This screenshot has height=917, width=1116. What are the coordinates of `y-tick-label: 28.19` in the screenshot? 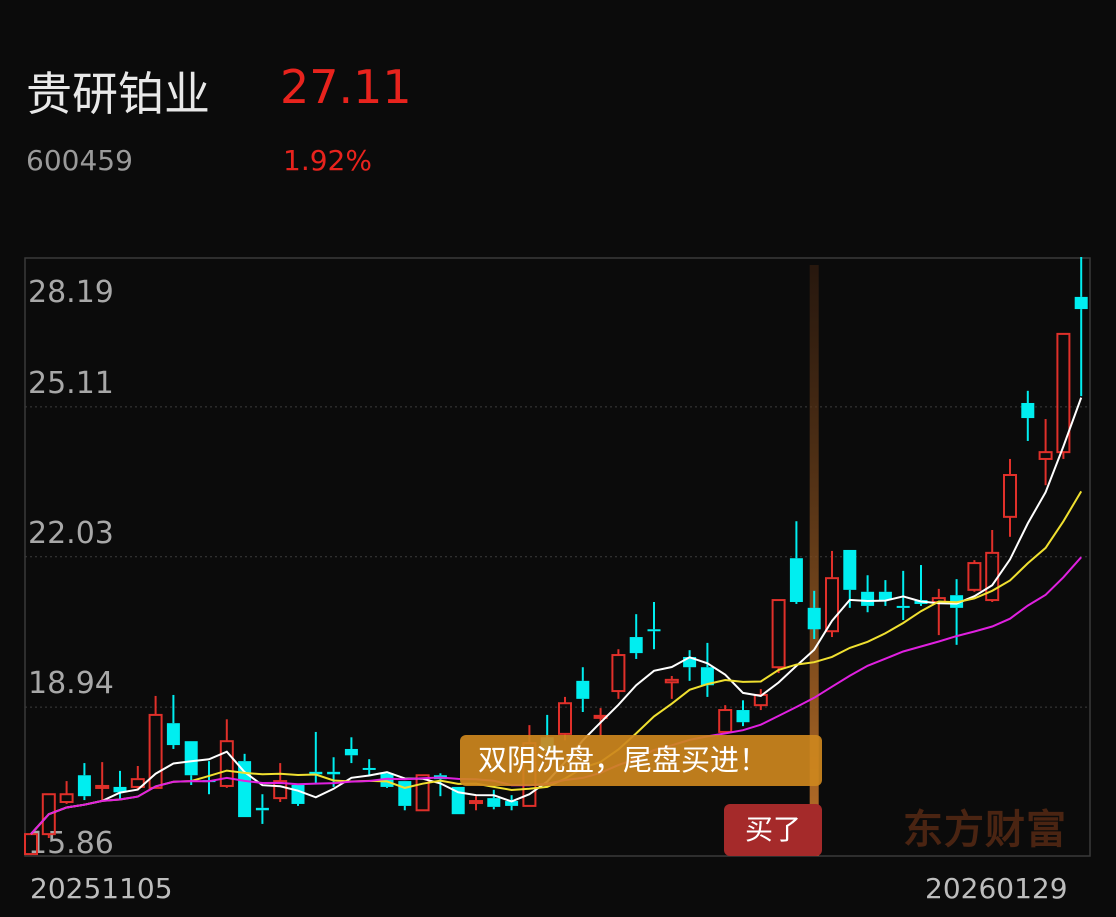 It's located at (71, 292).